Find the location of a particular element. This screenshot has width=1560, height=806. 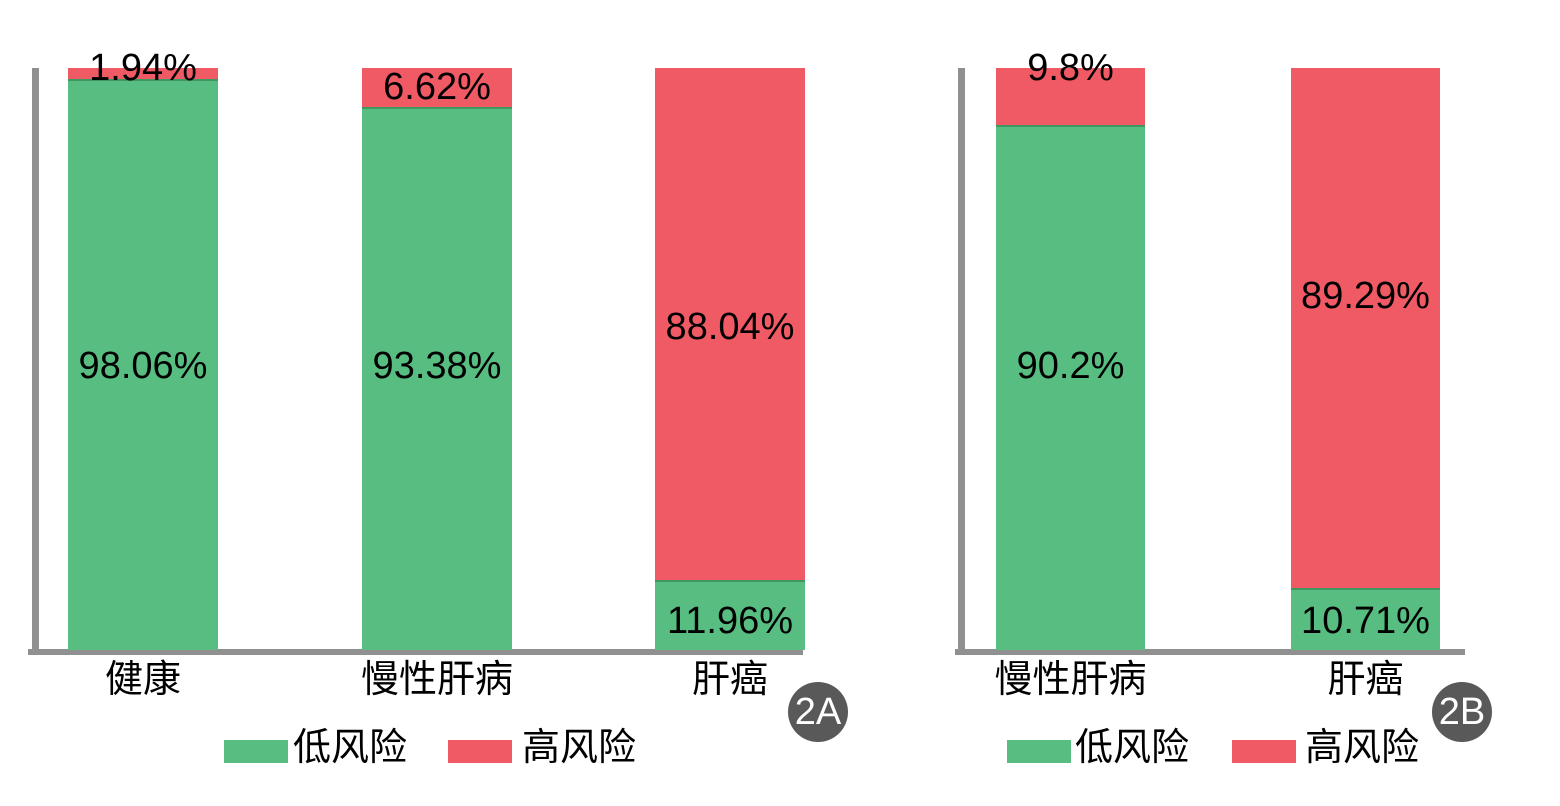

bar-value-label-low-risk: 90.2% is located at coordinates (1070, 366).